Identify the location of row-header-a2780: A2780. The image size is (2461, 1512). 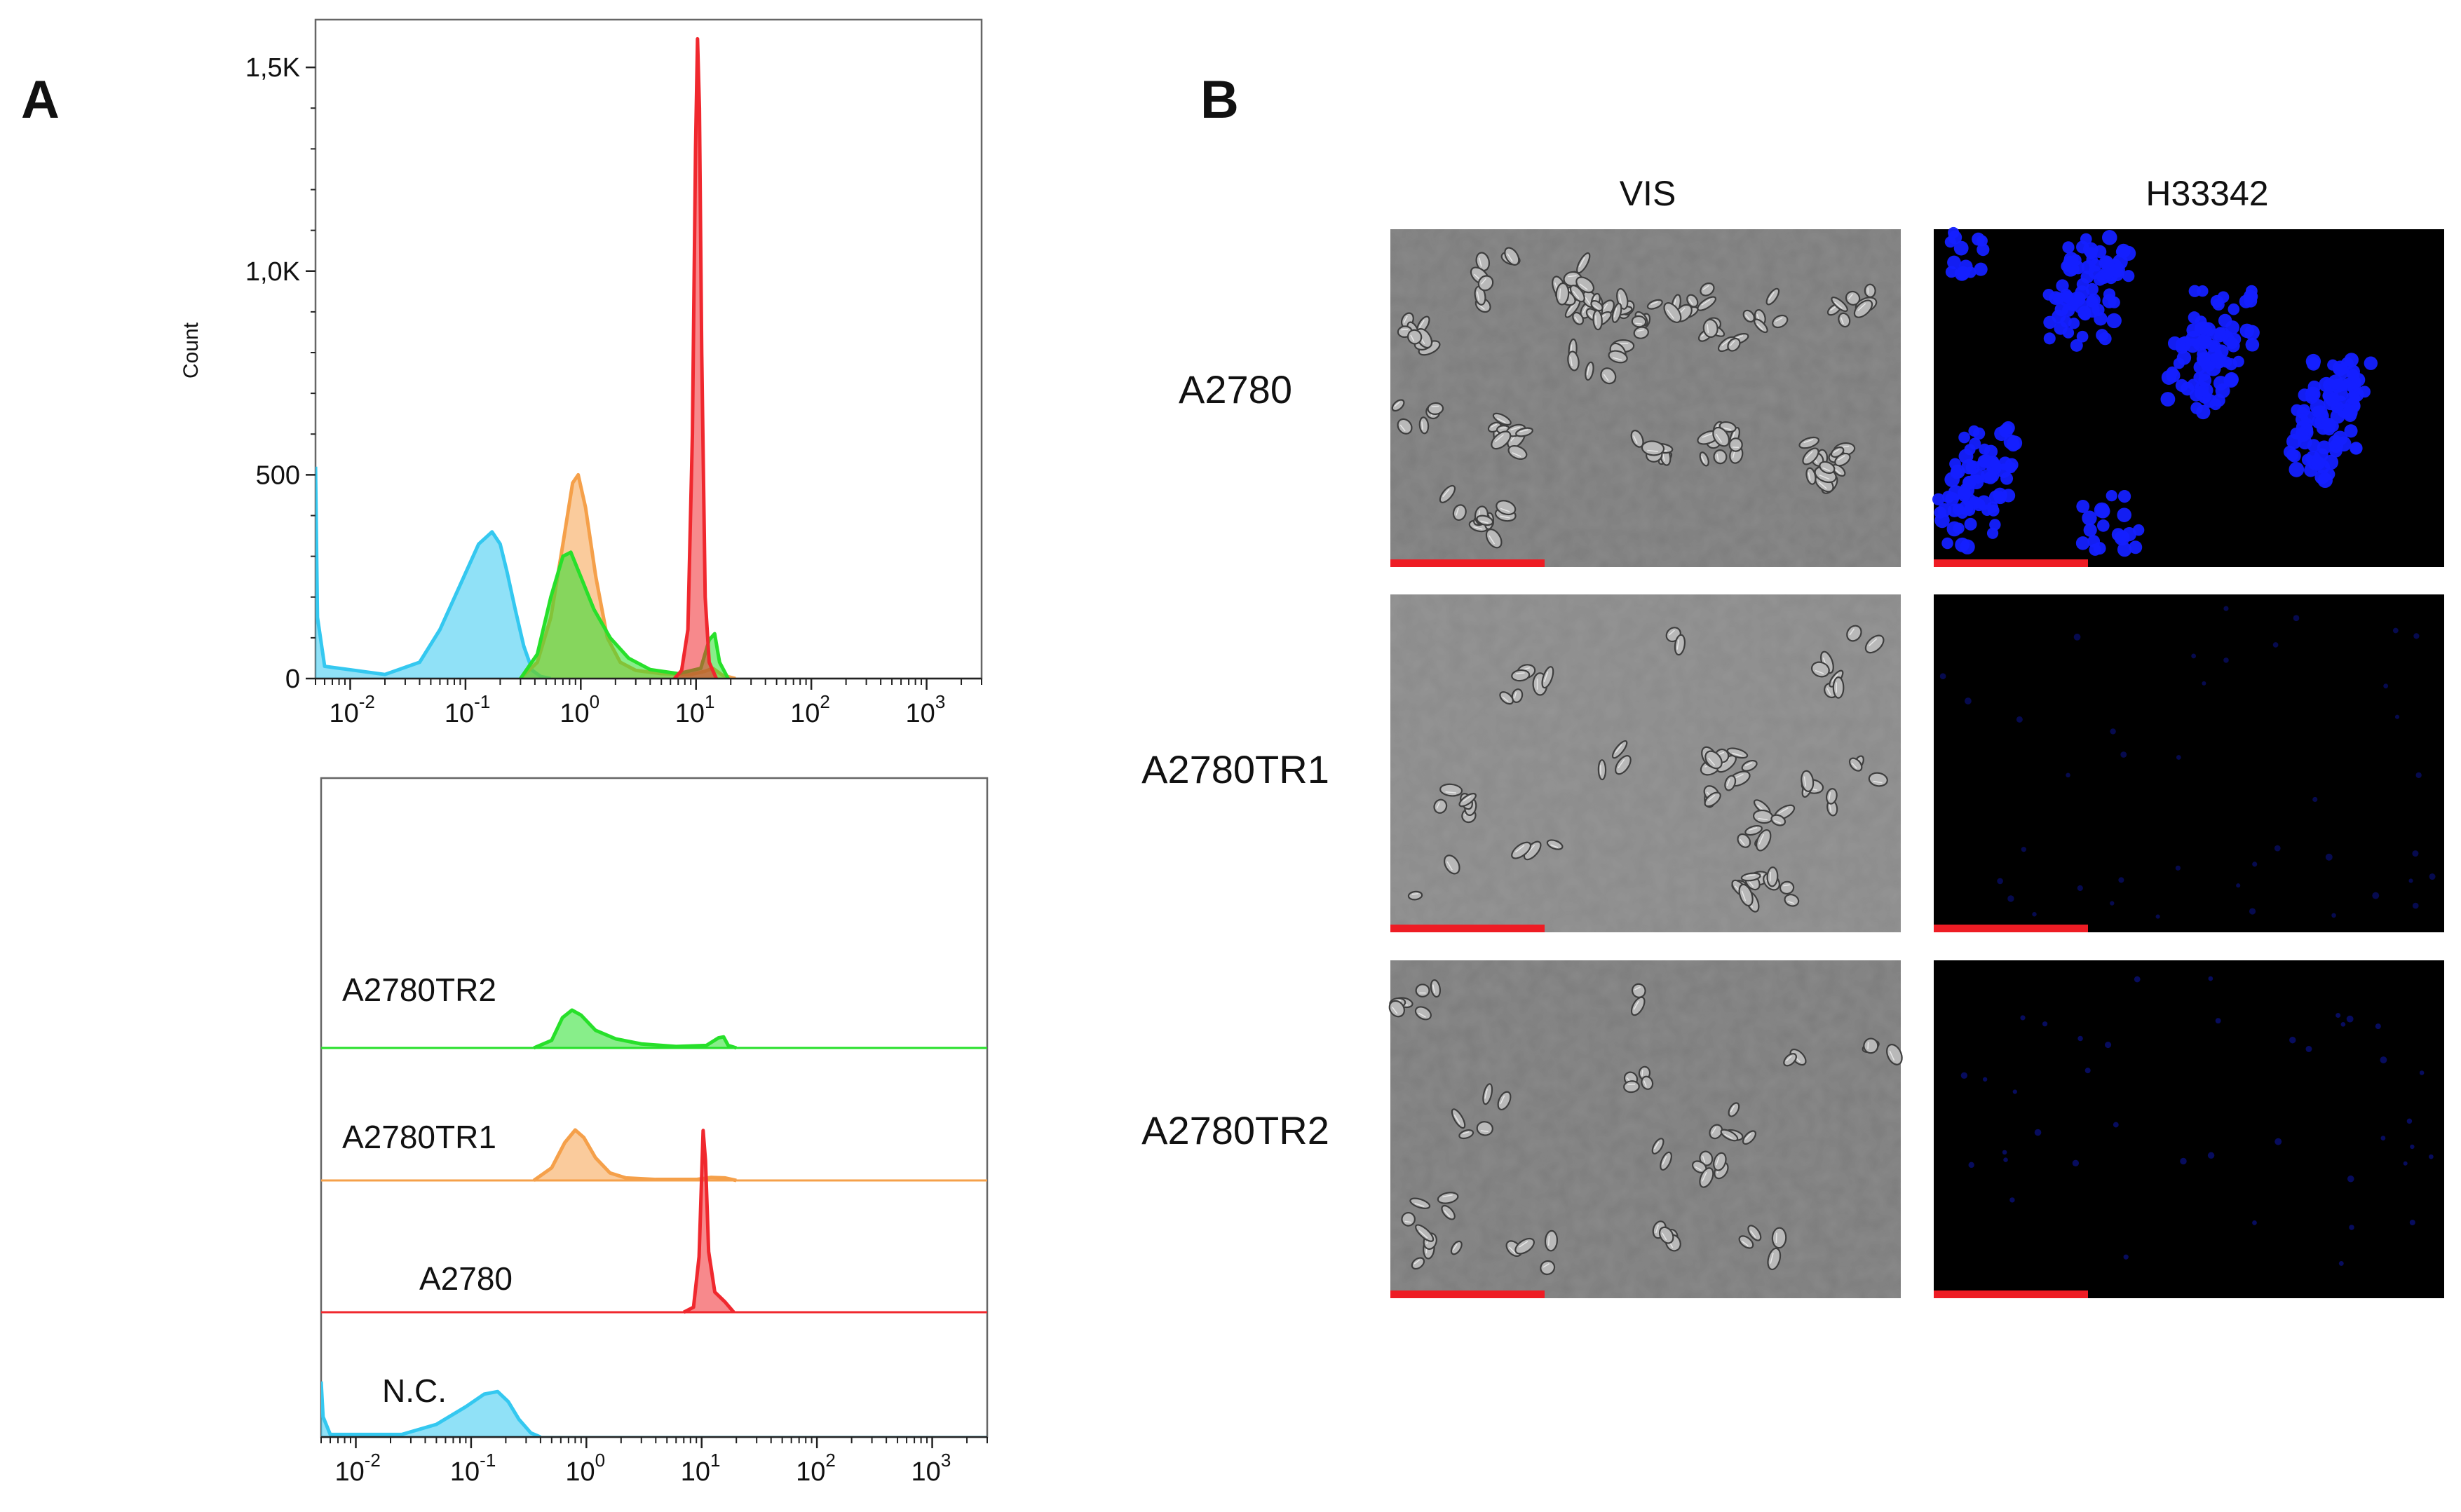
(1235, 389).